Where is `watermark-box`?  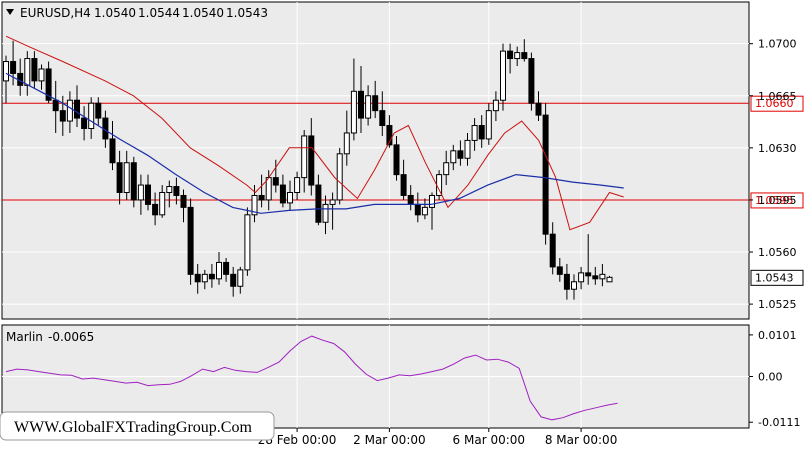
watermark-box is located at coordinates (137, 426).